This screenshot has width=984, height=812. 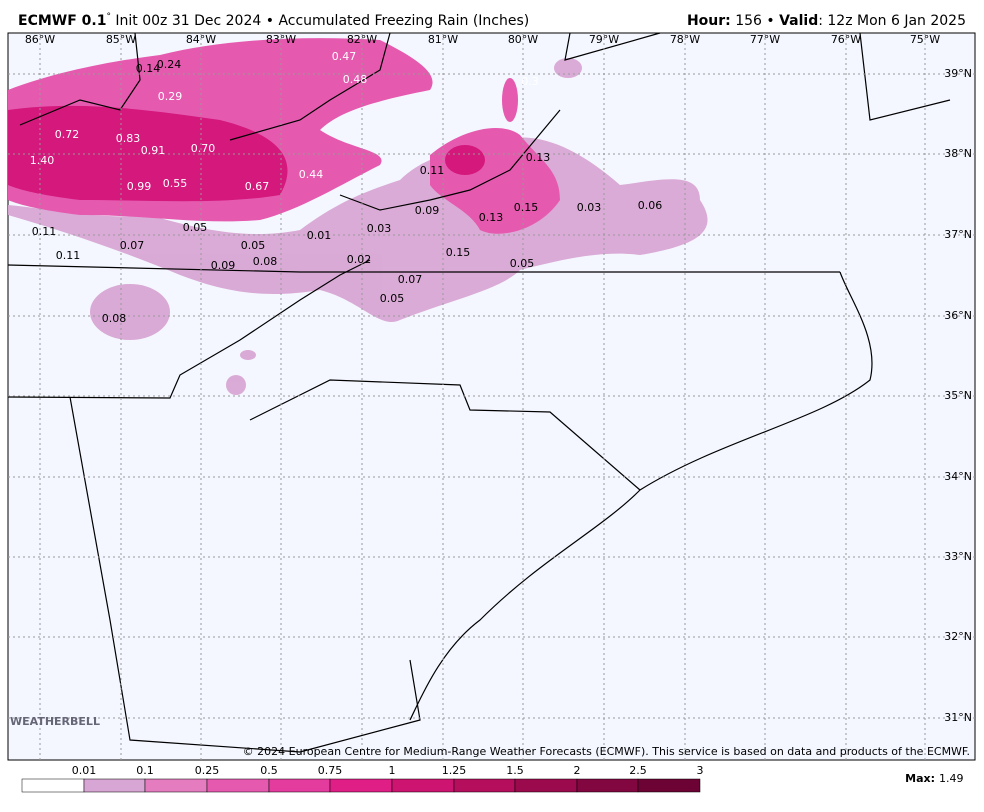 I want to click on colorbar-label: 2.5, so click(x=638, y=770).